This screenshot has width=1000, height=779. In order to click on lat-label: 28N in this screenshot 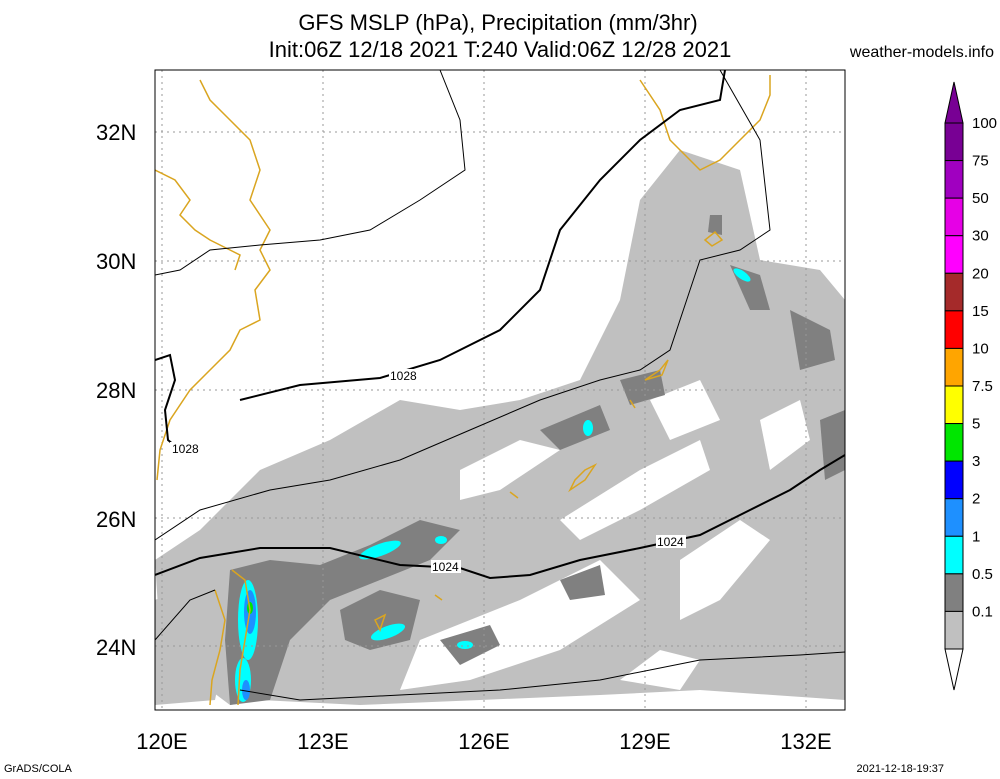, I will do `click(116, 390)`.